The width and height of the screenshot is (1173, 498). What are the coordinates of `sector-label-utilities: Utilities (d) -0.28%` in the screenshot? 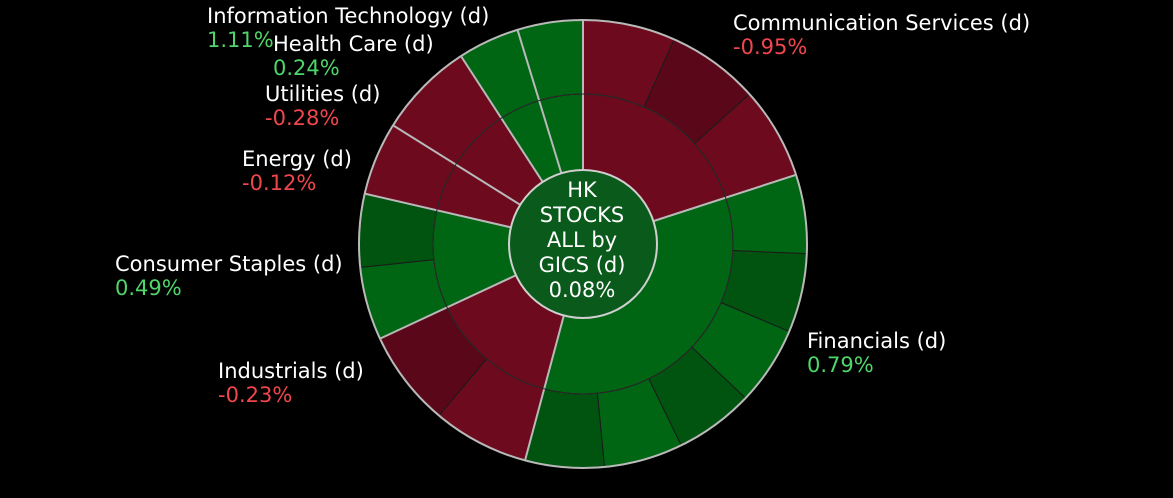 It's located at (322, 106).